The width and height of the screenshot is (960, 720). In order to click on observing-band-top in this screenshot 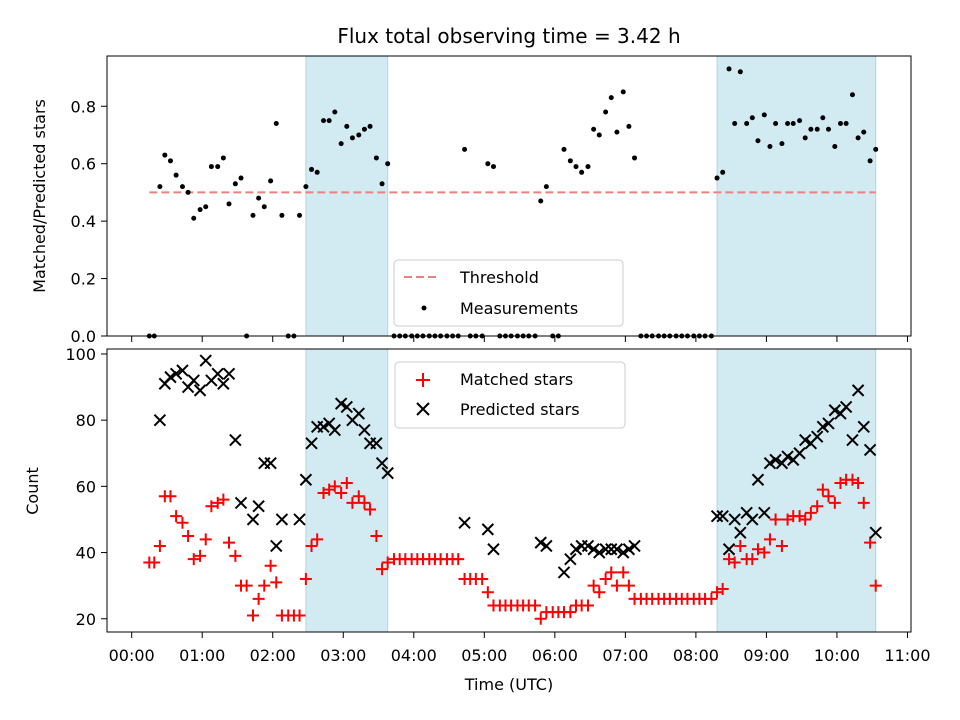, I will do `click(347, 196)`.